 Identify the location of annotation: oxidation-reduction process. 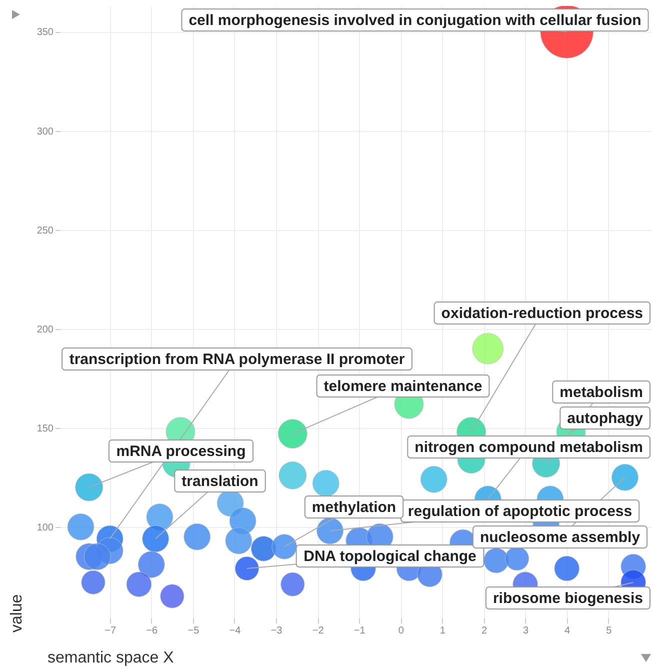
(542, 313).